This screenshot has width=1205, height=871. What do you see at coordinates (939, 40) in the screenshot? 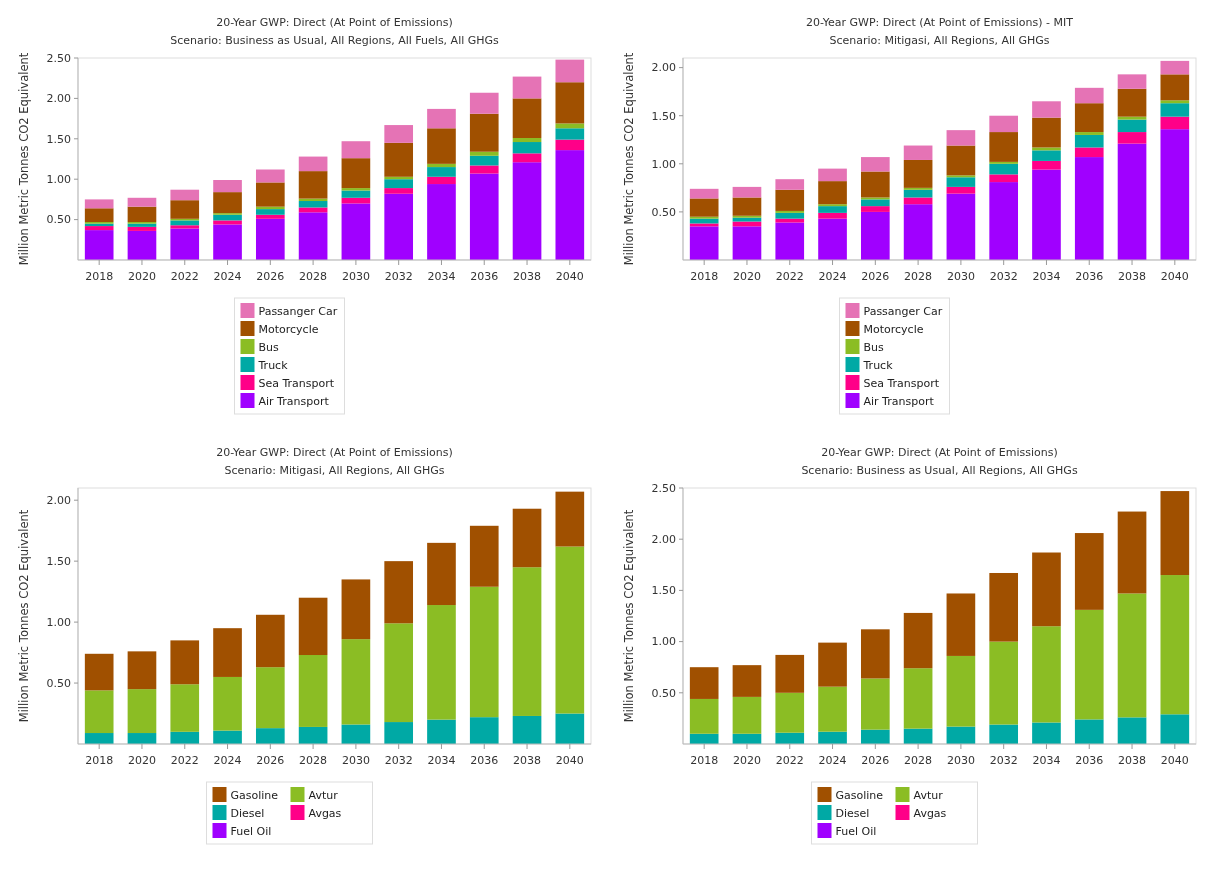
I see `chart-subtitle: Scenario: Mitigasi, All Regions, All GHGs` at bounding box center [939, 40].